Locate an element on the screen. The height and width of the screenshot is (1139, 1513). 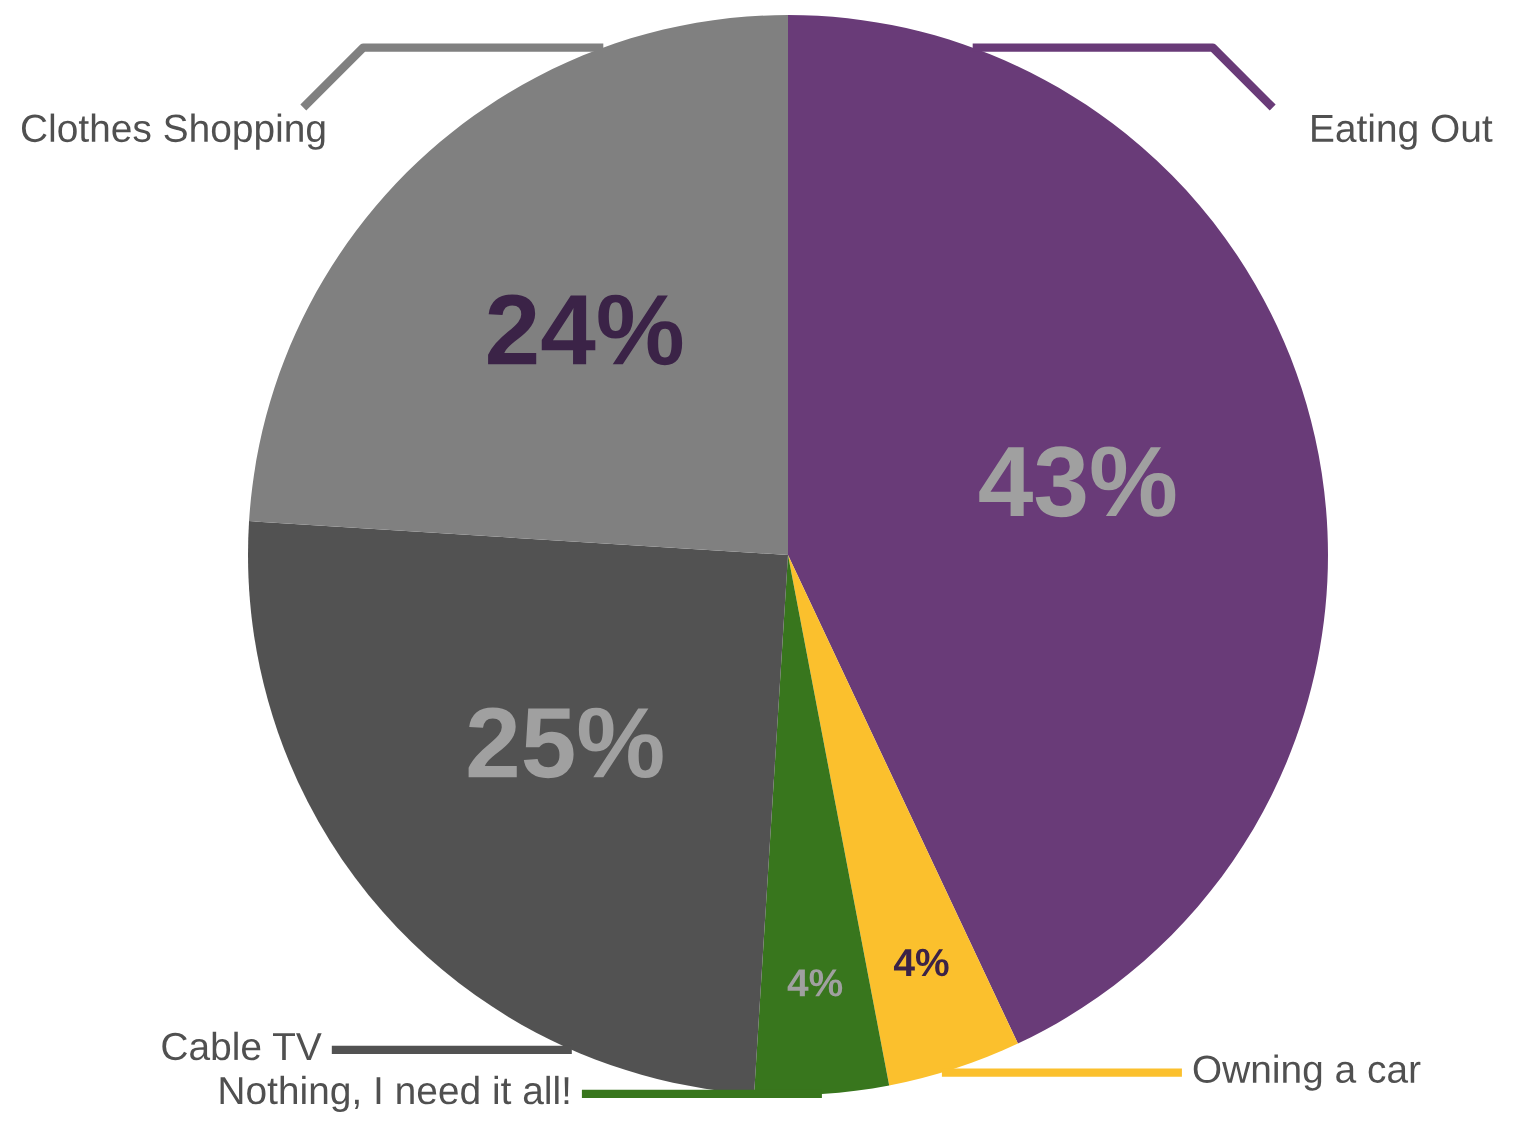
slice-label: Cable TV is located at coordinates (242, 1046).